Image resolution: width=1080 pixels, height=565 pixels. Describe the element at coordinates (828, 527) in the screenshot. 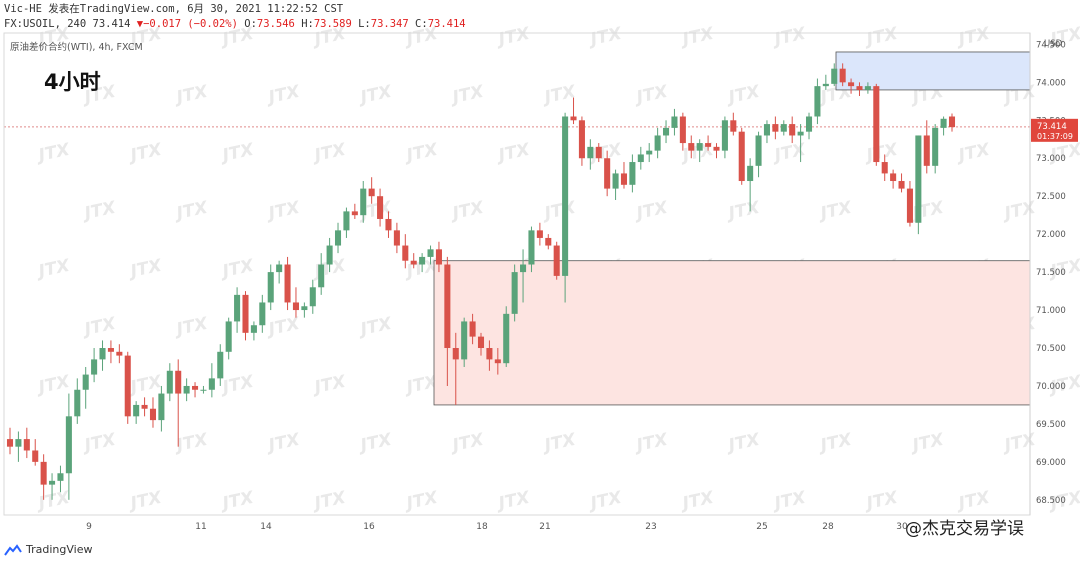

I see `x-tick-label: 28` at that location.